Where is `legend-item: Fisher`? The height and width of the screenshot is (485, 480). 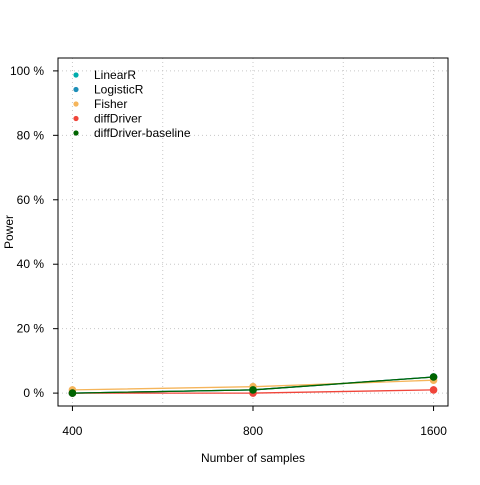
legend-item: Fisher is located at coordinates (100, 104).